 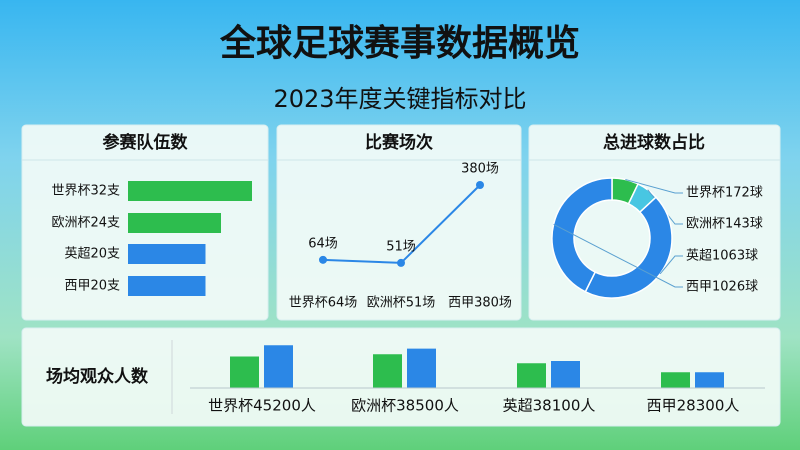 What do you see at coordinates (97, 376) in the screenshot?
I see `chart-title: 场均观众人数` at bounding box center [97, 376].